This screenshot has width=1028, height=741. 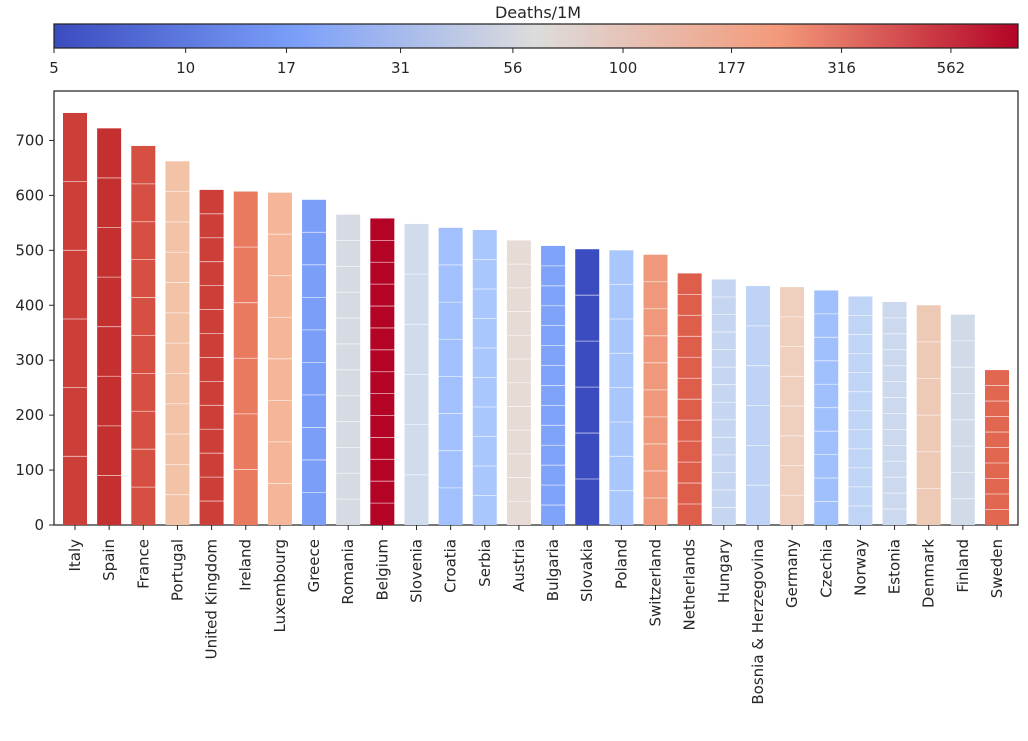 What do you see at coordinates (29, 305) in the screenshot?
I see `y-tick-label: 400` at bounding box center [29, 305].